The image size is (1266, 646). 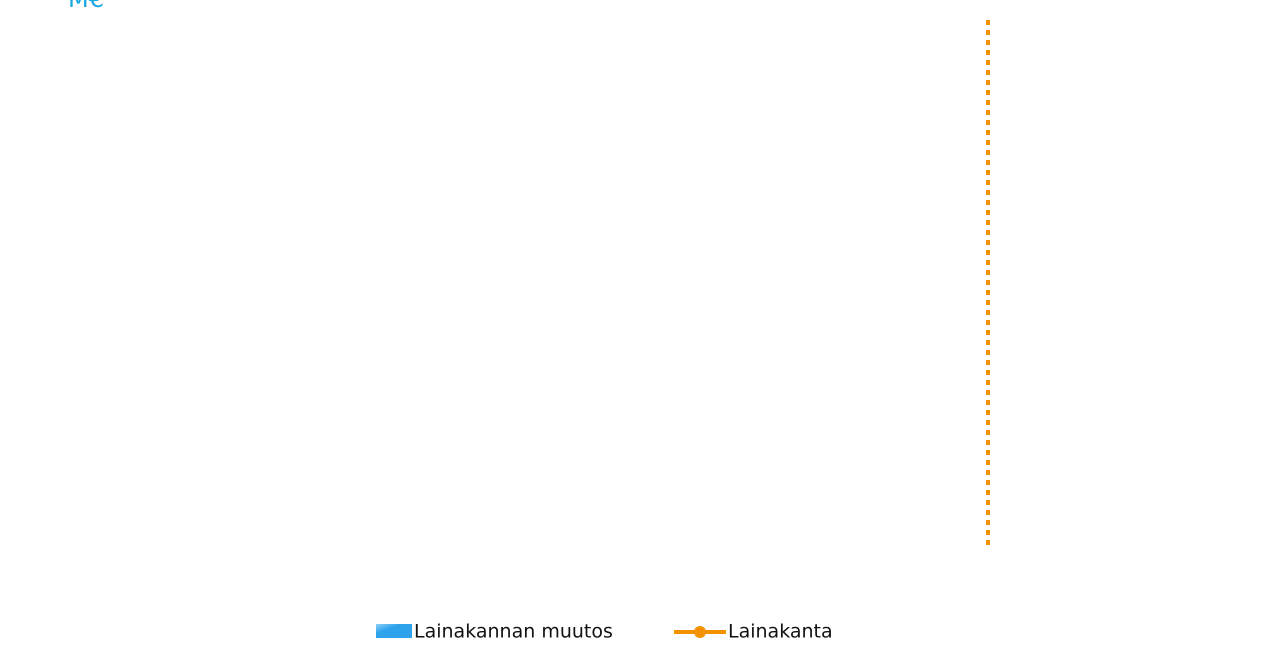 I want to click on chart-title: M€, so click(x=86, y=6).